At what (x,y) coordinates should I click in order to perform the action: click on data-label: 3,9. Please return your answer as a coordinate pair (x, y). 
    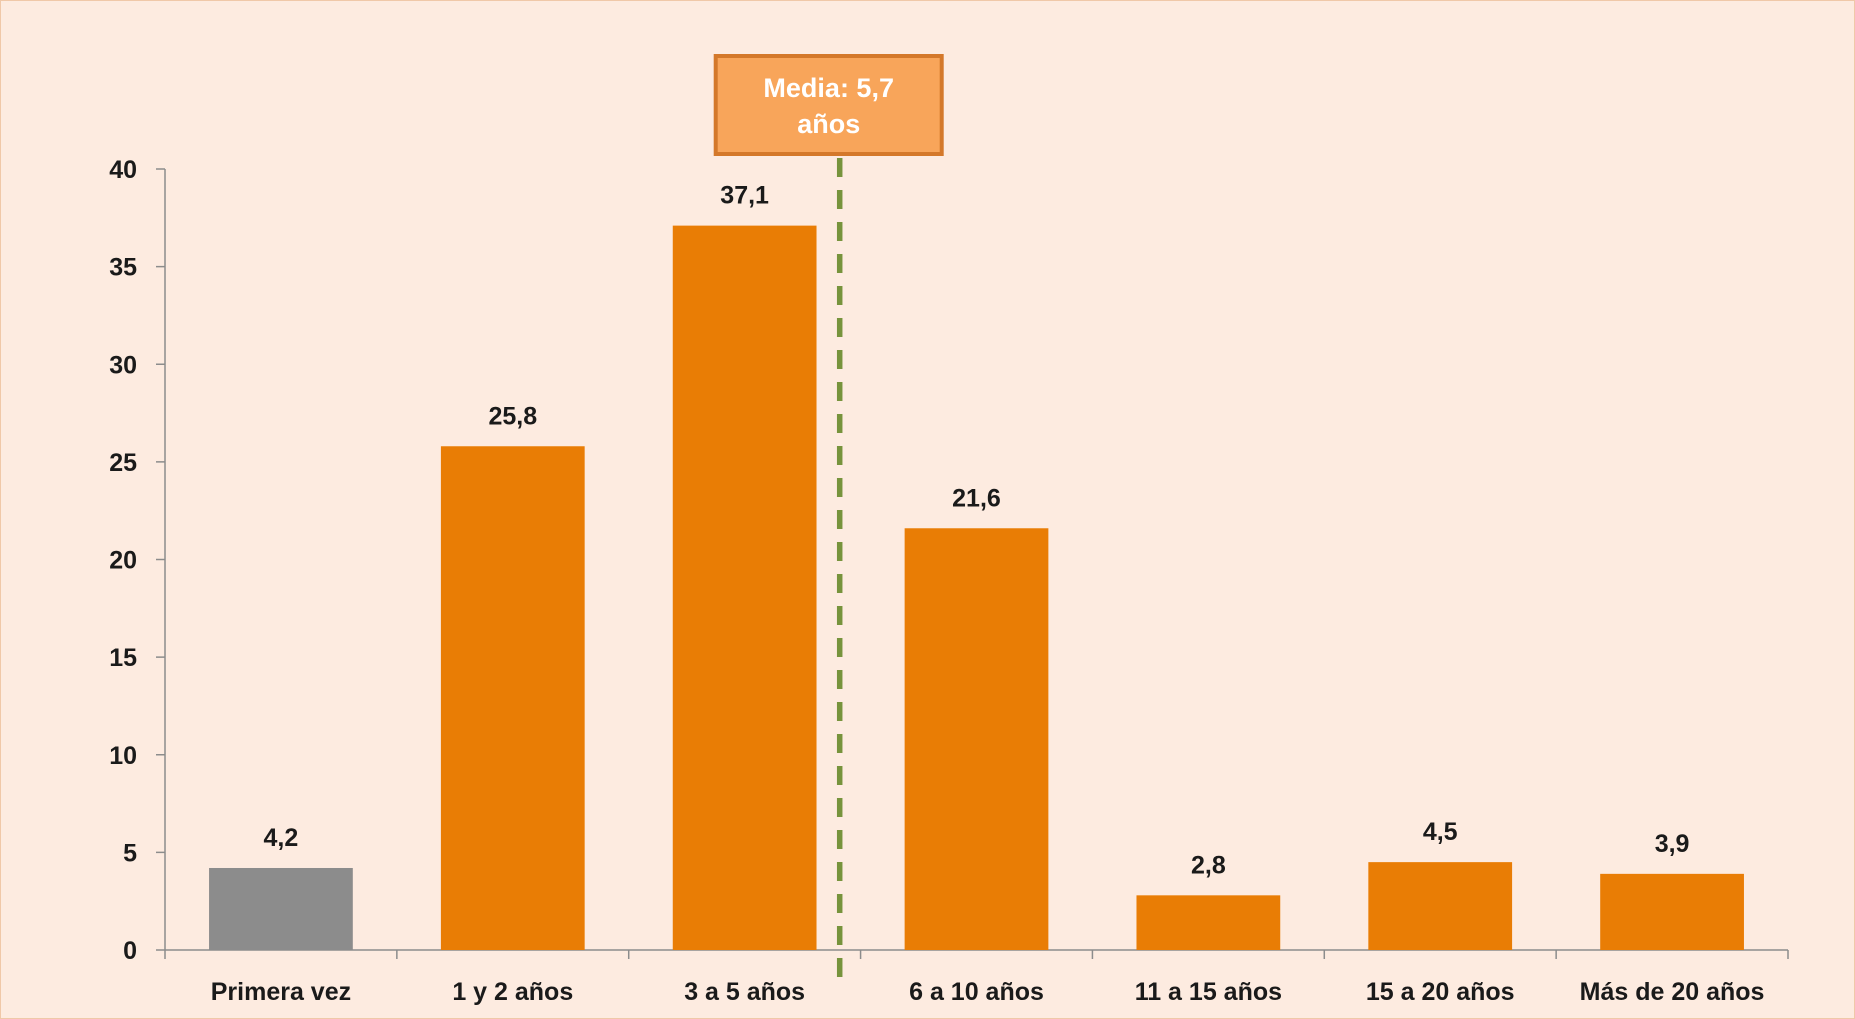
    Looking at the image, I should click on (1672, 844).